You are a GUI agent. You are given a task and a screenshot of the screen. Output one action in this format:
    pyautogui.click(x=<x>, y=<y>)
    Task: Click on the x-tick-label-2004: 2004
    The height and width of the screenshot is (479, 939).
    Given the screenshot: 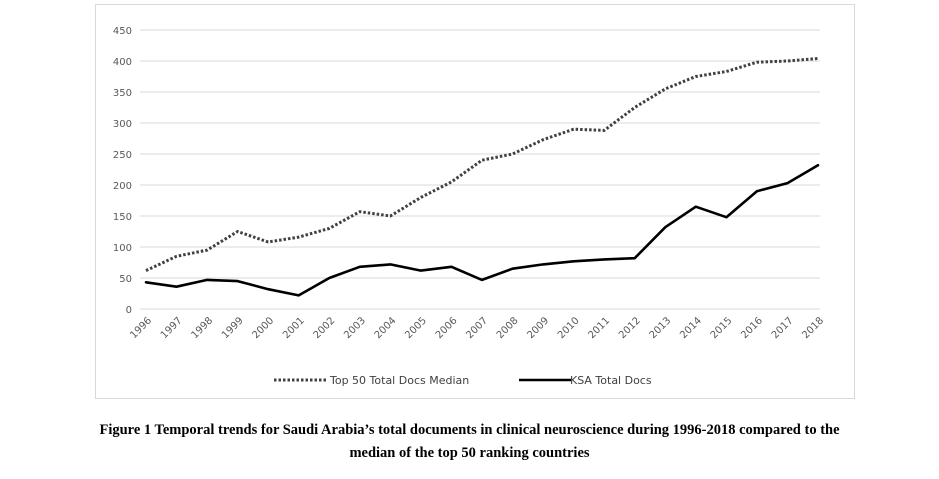 What is the action you would take?
    pyautogui.click(x=386, y=328)
    